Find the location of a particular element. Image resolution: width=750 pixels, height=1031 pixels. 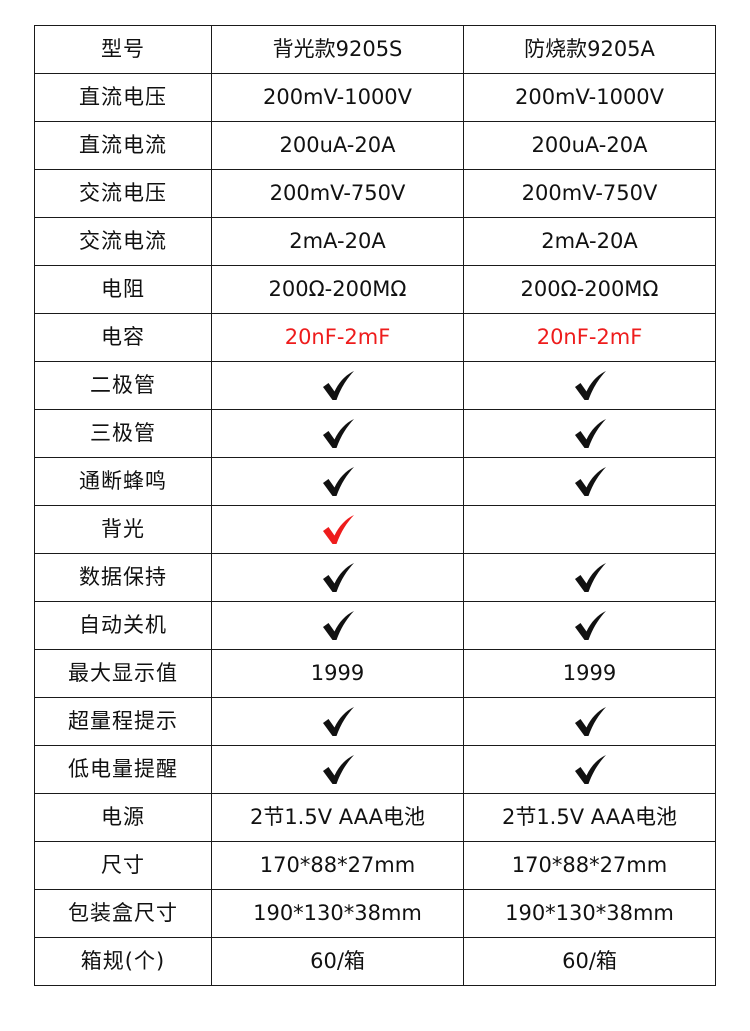

table-row: 箱规(个) 60/箱 60/箱 is located at coordinates (375, 961).